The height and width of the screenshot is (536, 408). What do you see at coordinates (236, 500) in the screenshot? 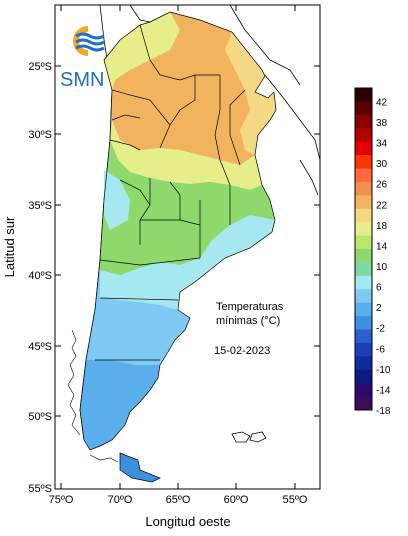
I see `x-tick-label: 60ºO` at bounding box center [236, 500].